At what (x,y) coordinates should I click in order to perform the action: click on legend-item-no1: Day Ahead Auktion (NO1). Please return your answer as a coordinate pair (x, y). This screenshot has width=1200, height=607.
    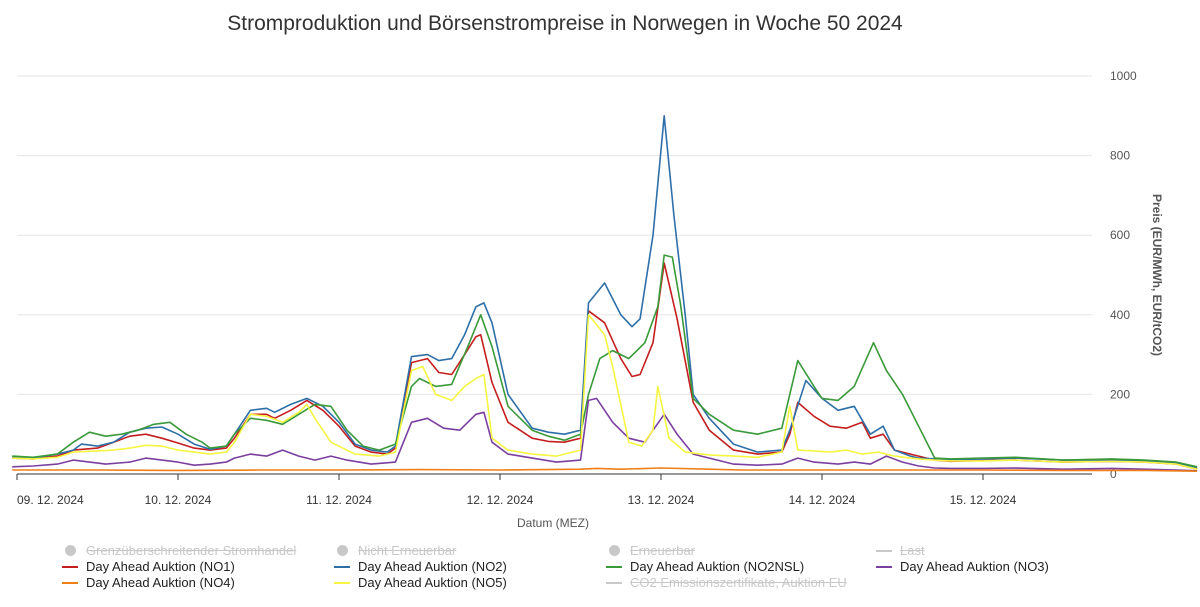
    Looking at the image, I should click on (148, 566).